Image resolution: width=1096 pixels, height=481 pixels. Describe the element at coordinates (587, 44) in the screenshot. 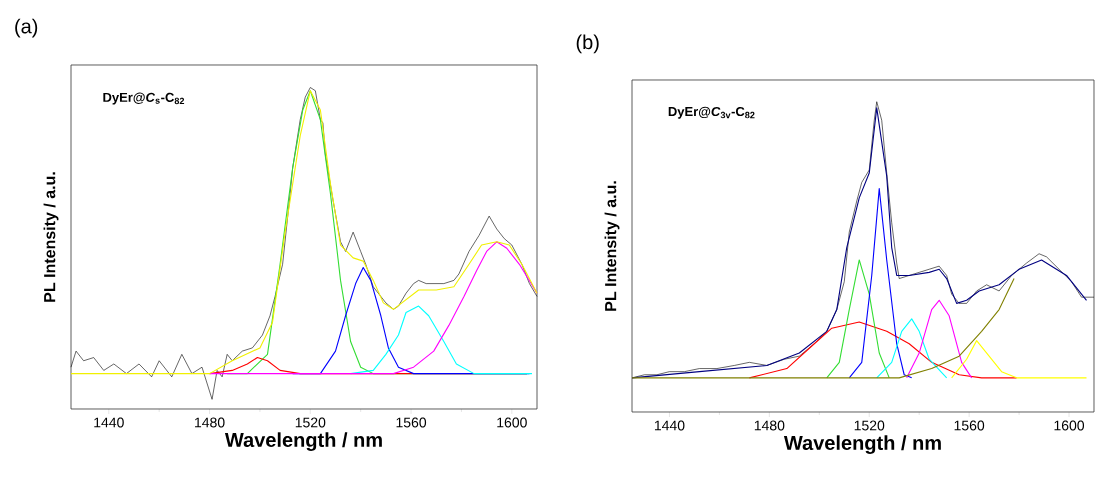

I see `chart-title: (b)` at that location.